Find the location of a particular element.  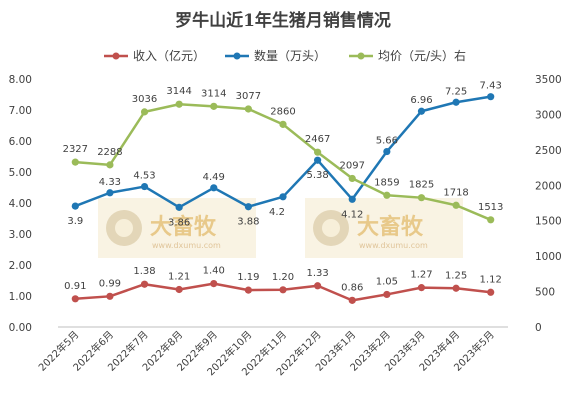

data-label-2: 1825 is located at coordinates (421, 185).